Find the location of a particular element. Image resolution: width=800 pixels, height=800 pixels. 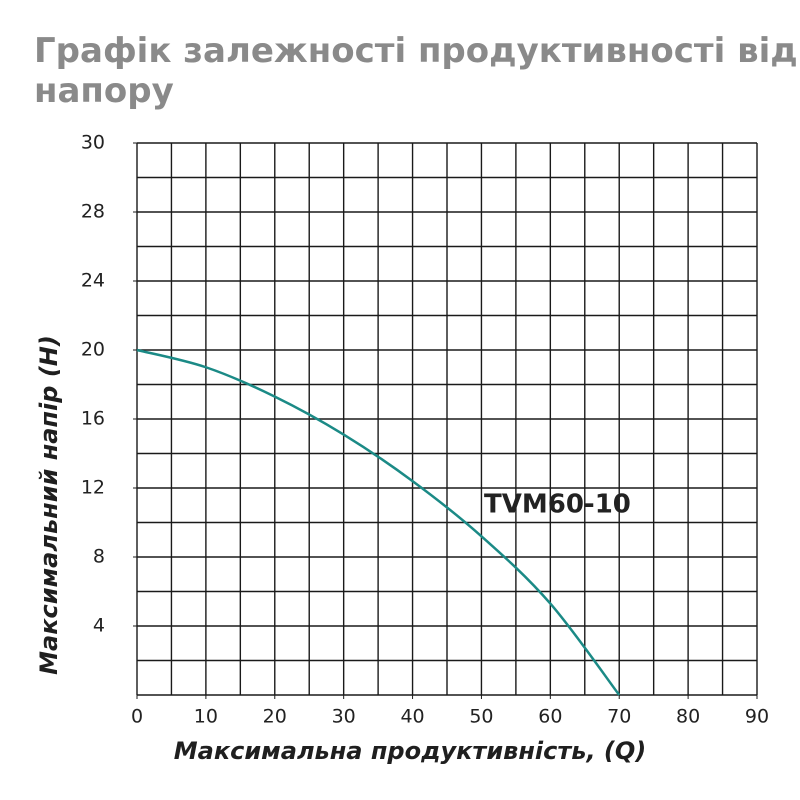

x-tick-label: 90 is located at coordinates (757, 717).